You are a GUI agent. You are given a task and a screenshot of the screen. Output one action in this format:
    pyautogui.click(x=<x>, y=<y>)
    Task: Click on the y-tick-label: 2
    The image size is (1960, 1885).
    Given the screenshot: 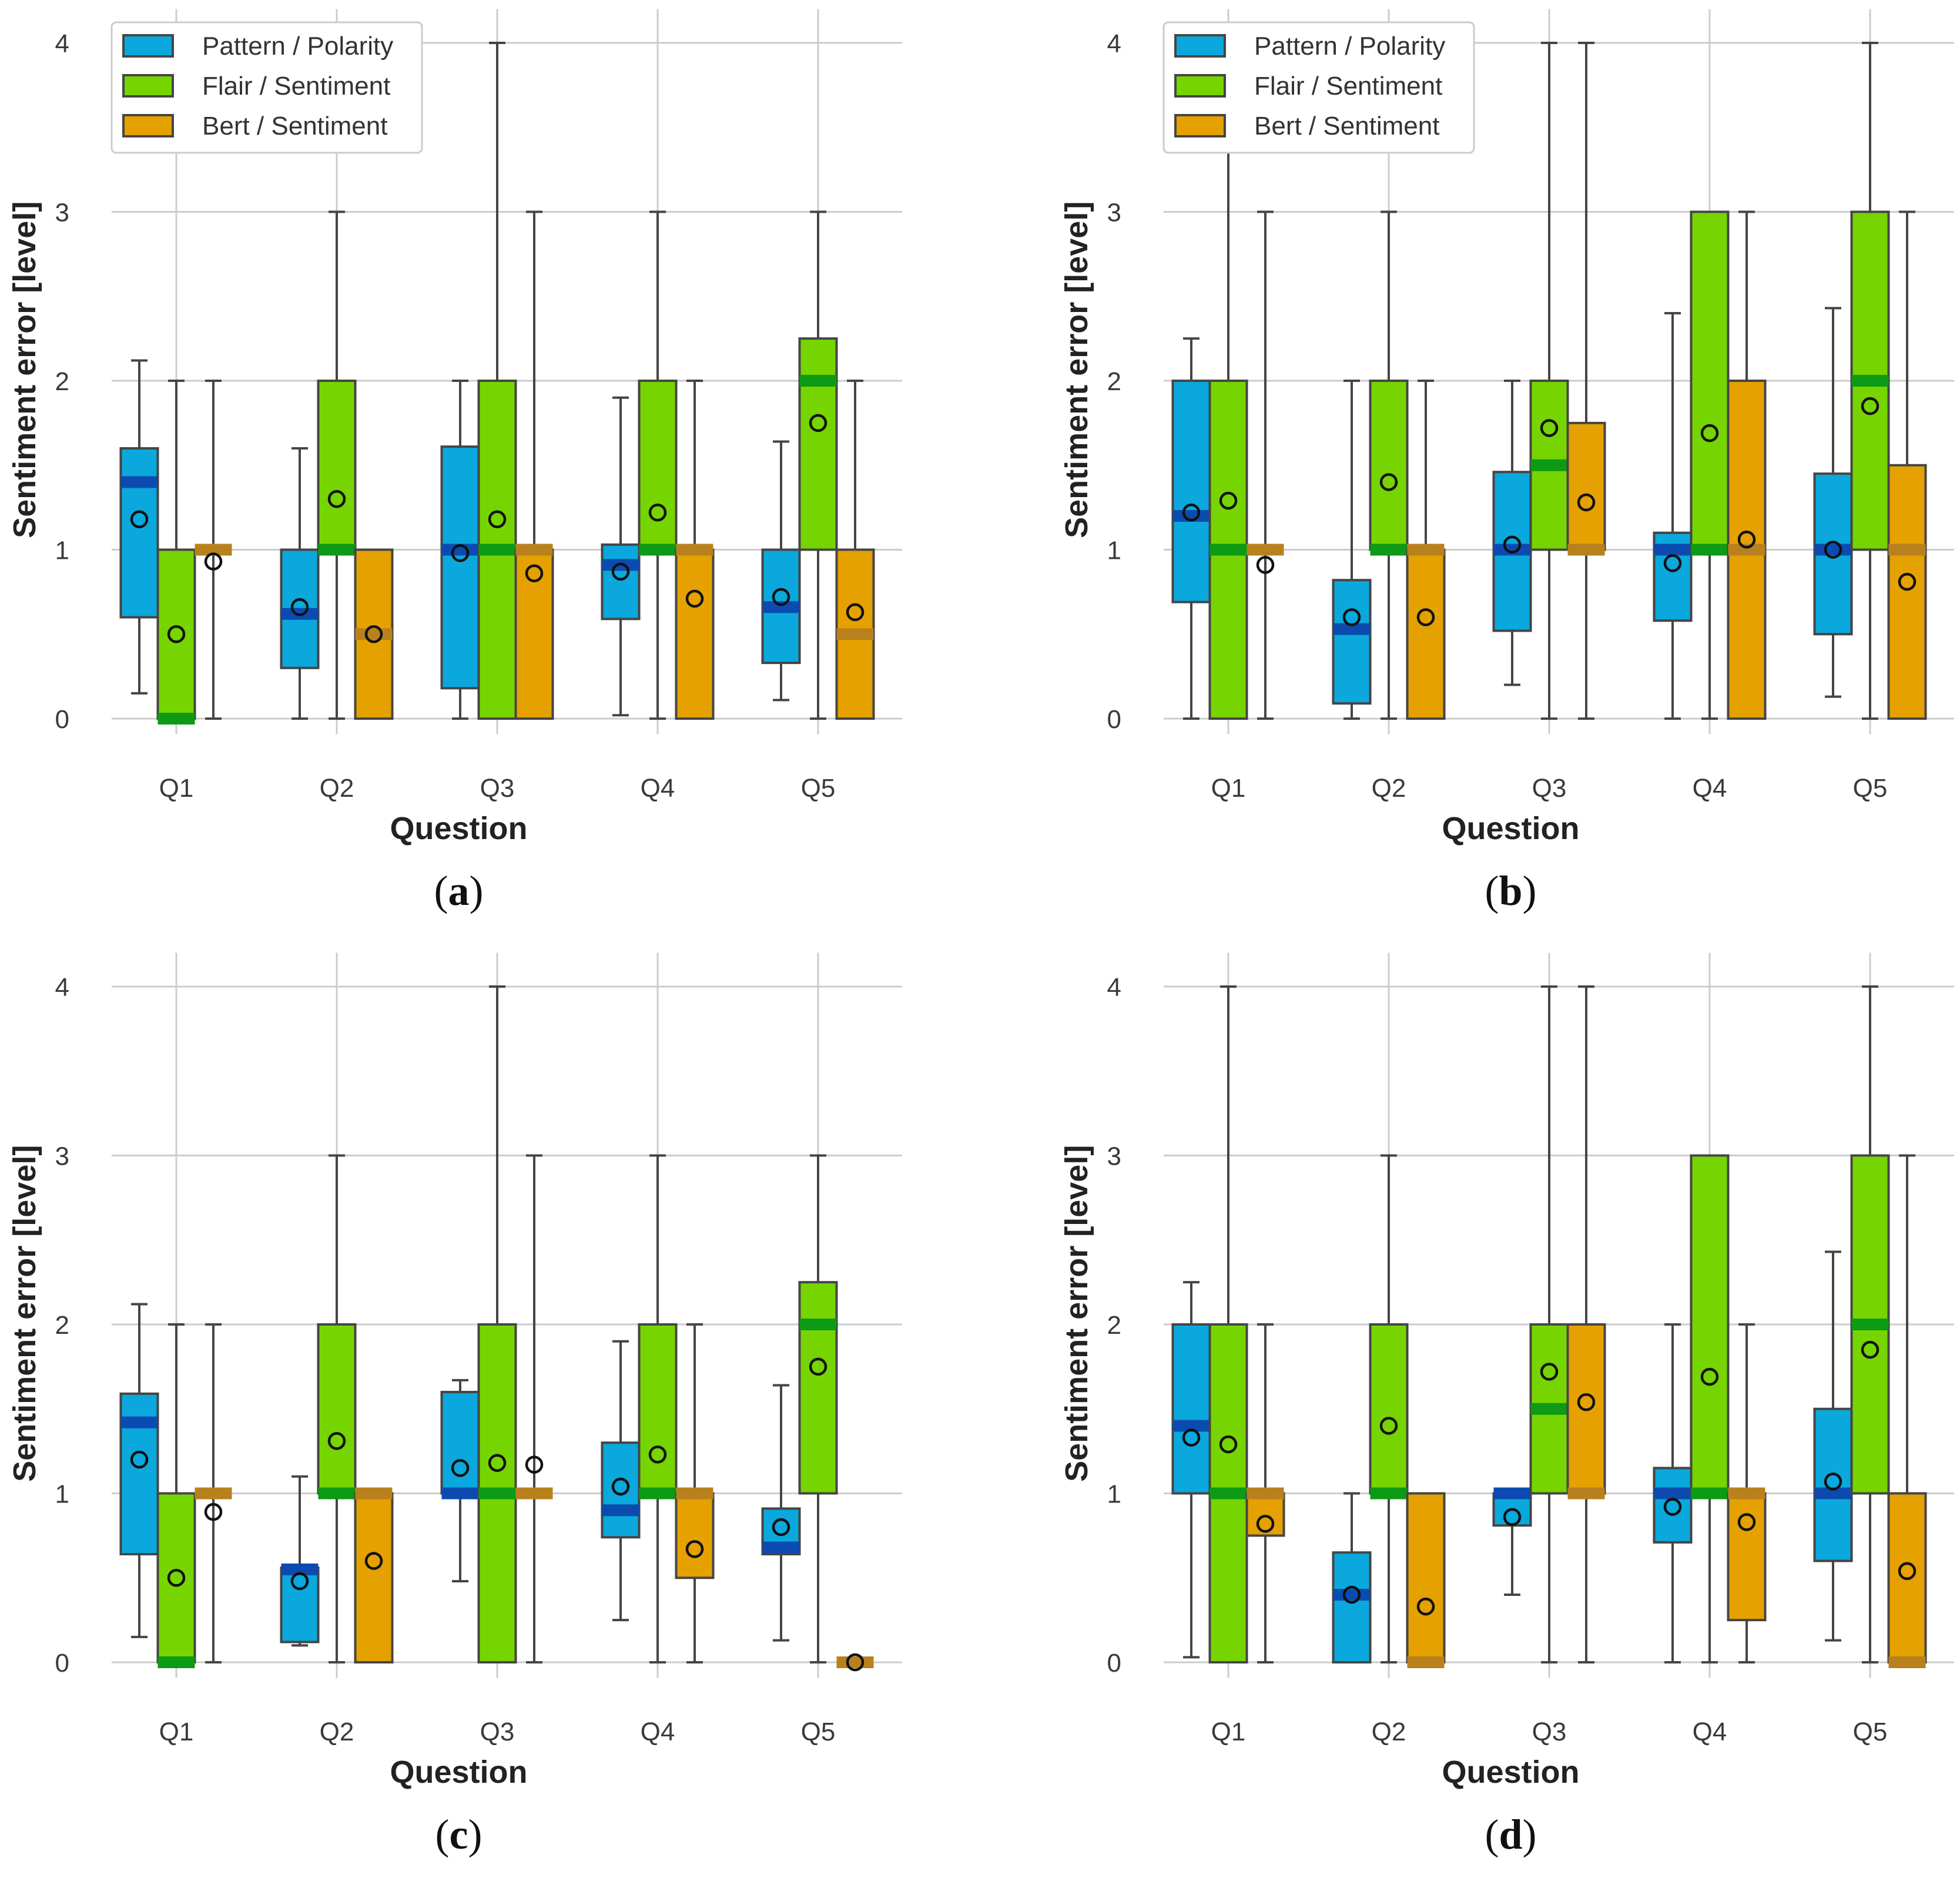 What is the action you would take?
    pyautogui.click(x=62, y=381)
    